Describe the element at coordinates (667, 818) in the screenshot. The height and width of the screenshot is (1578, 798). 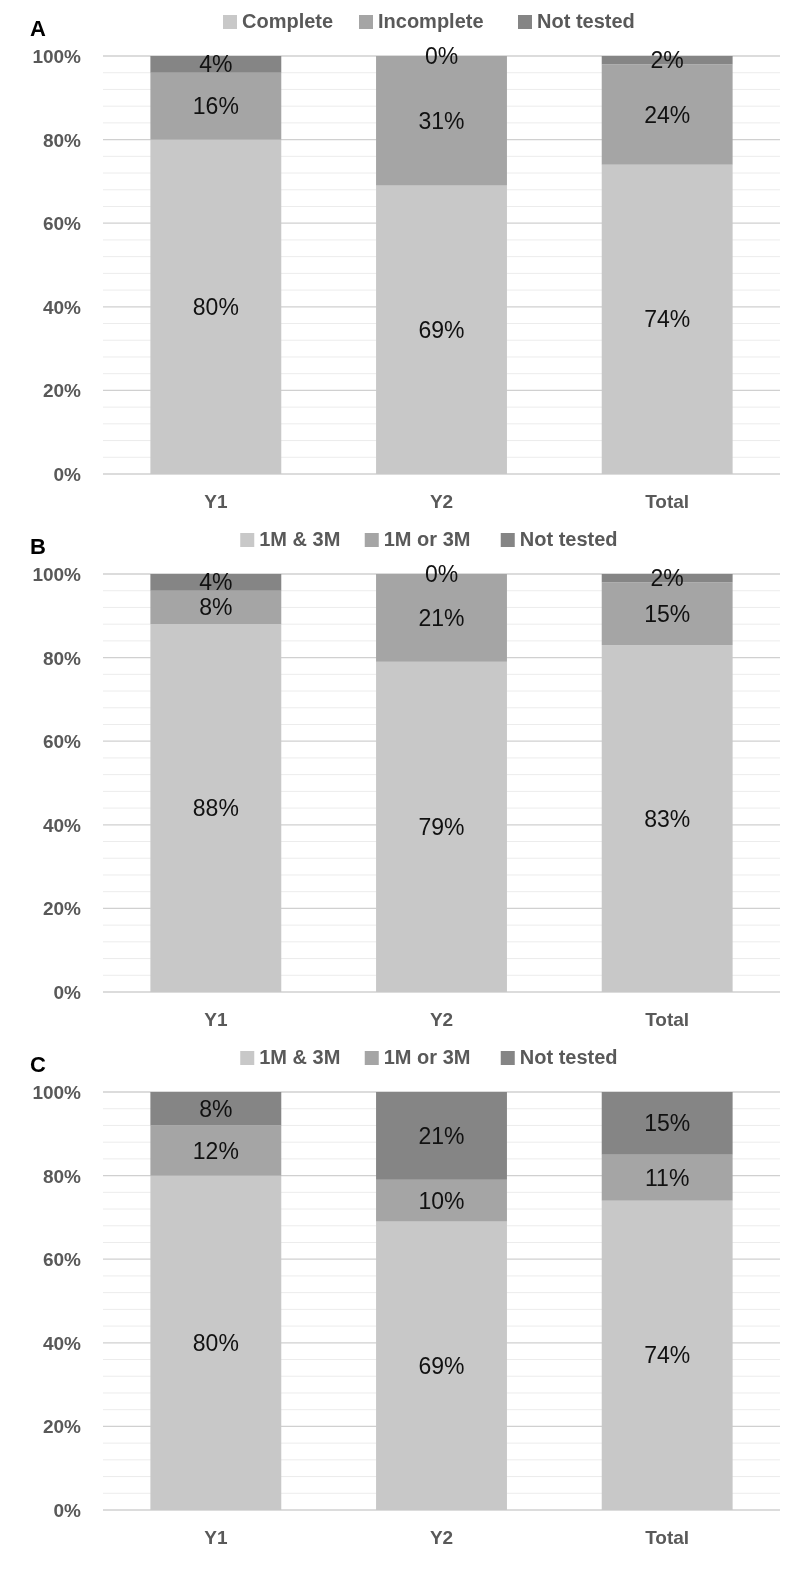
I see `data-label: 83%` at that location.